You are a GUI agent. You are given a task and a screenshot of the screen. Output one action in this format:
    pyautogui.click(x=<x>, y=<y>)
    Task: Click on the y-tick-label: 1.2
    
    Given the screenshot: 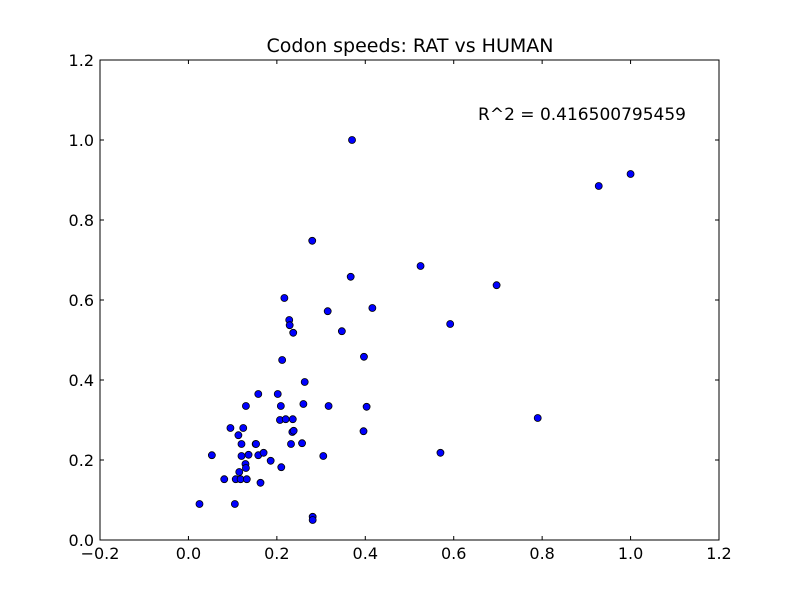 What is the action you would take?
    pyautogui.click(x=81, y=60)
    